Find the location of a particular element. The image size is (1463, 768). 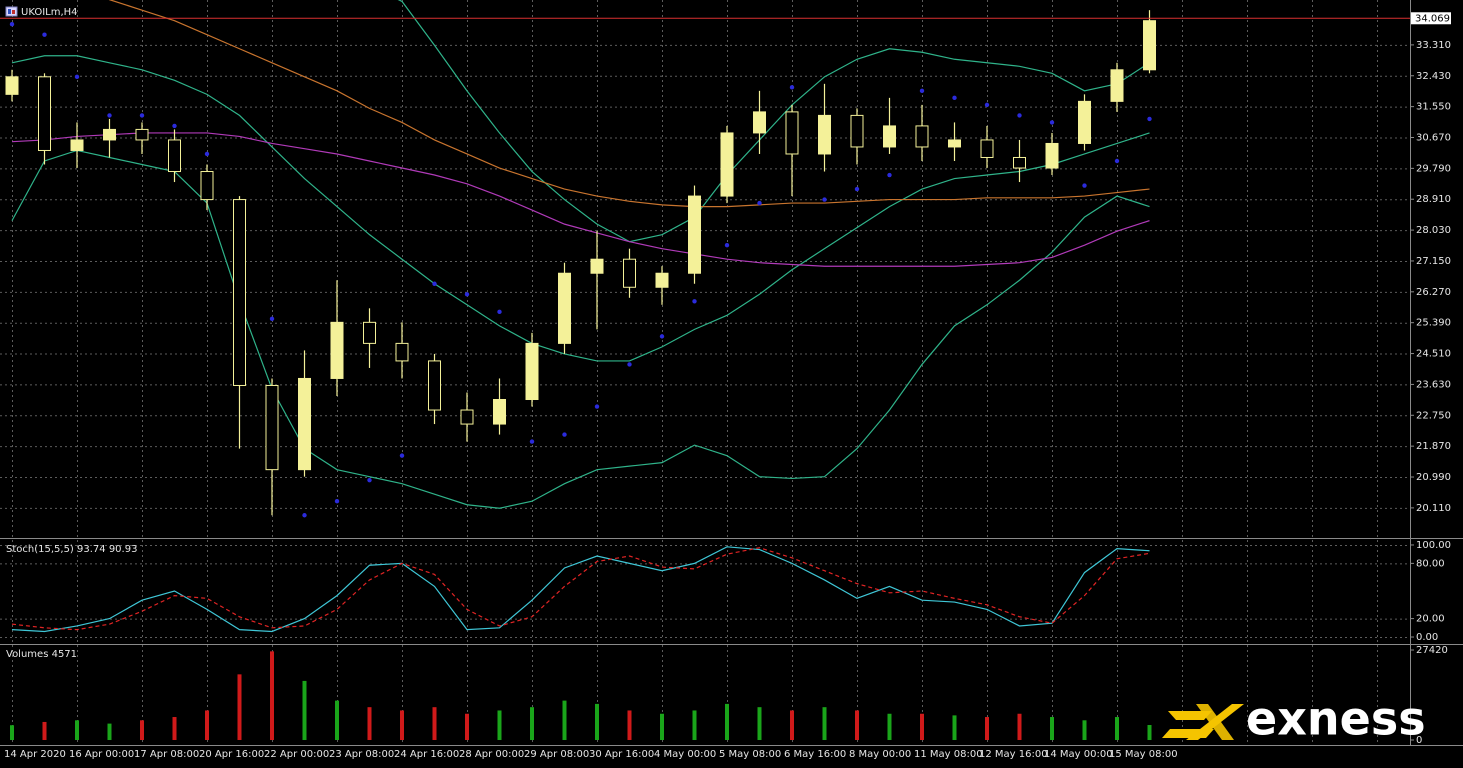

x-tick-label: 22 Apr 00:00 is located at coordinates (296, 754).